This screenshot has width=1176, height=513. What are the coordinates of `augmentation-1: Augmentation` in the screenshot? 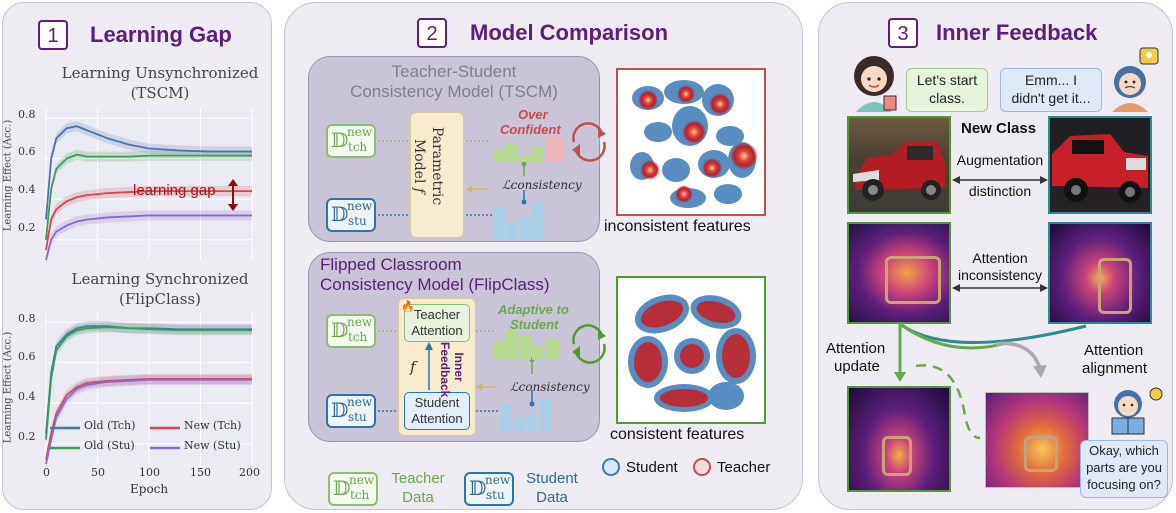 It's located at (1000, 160).